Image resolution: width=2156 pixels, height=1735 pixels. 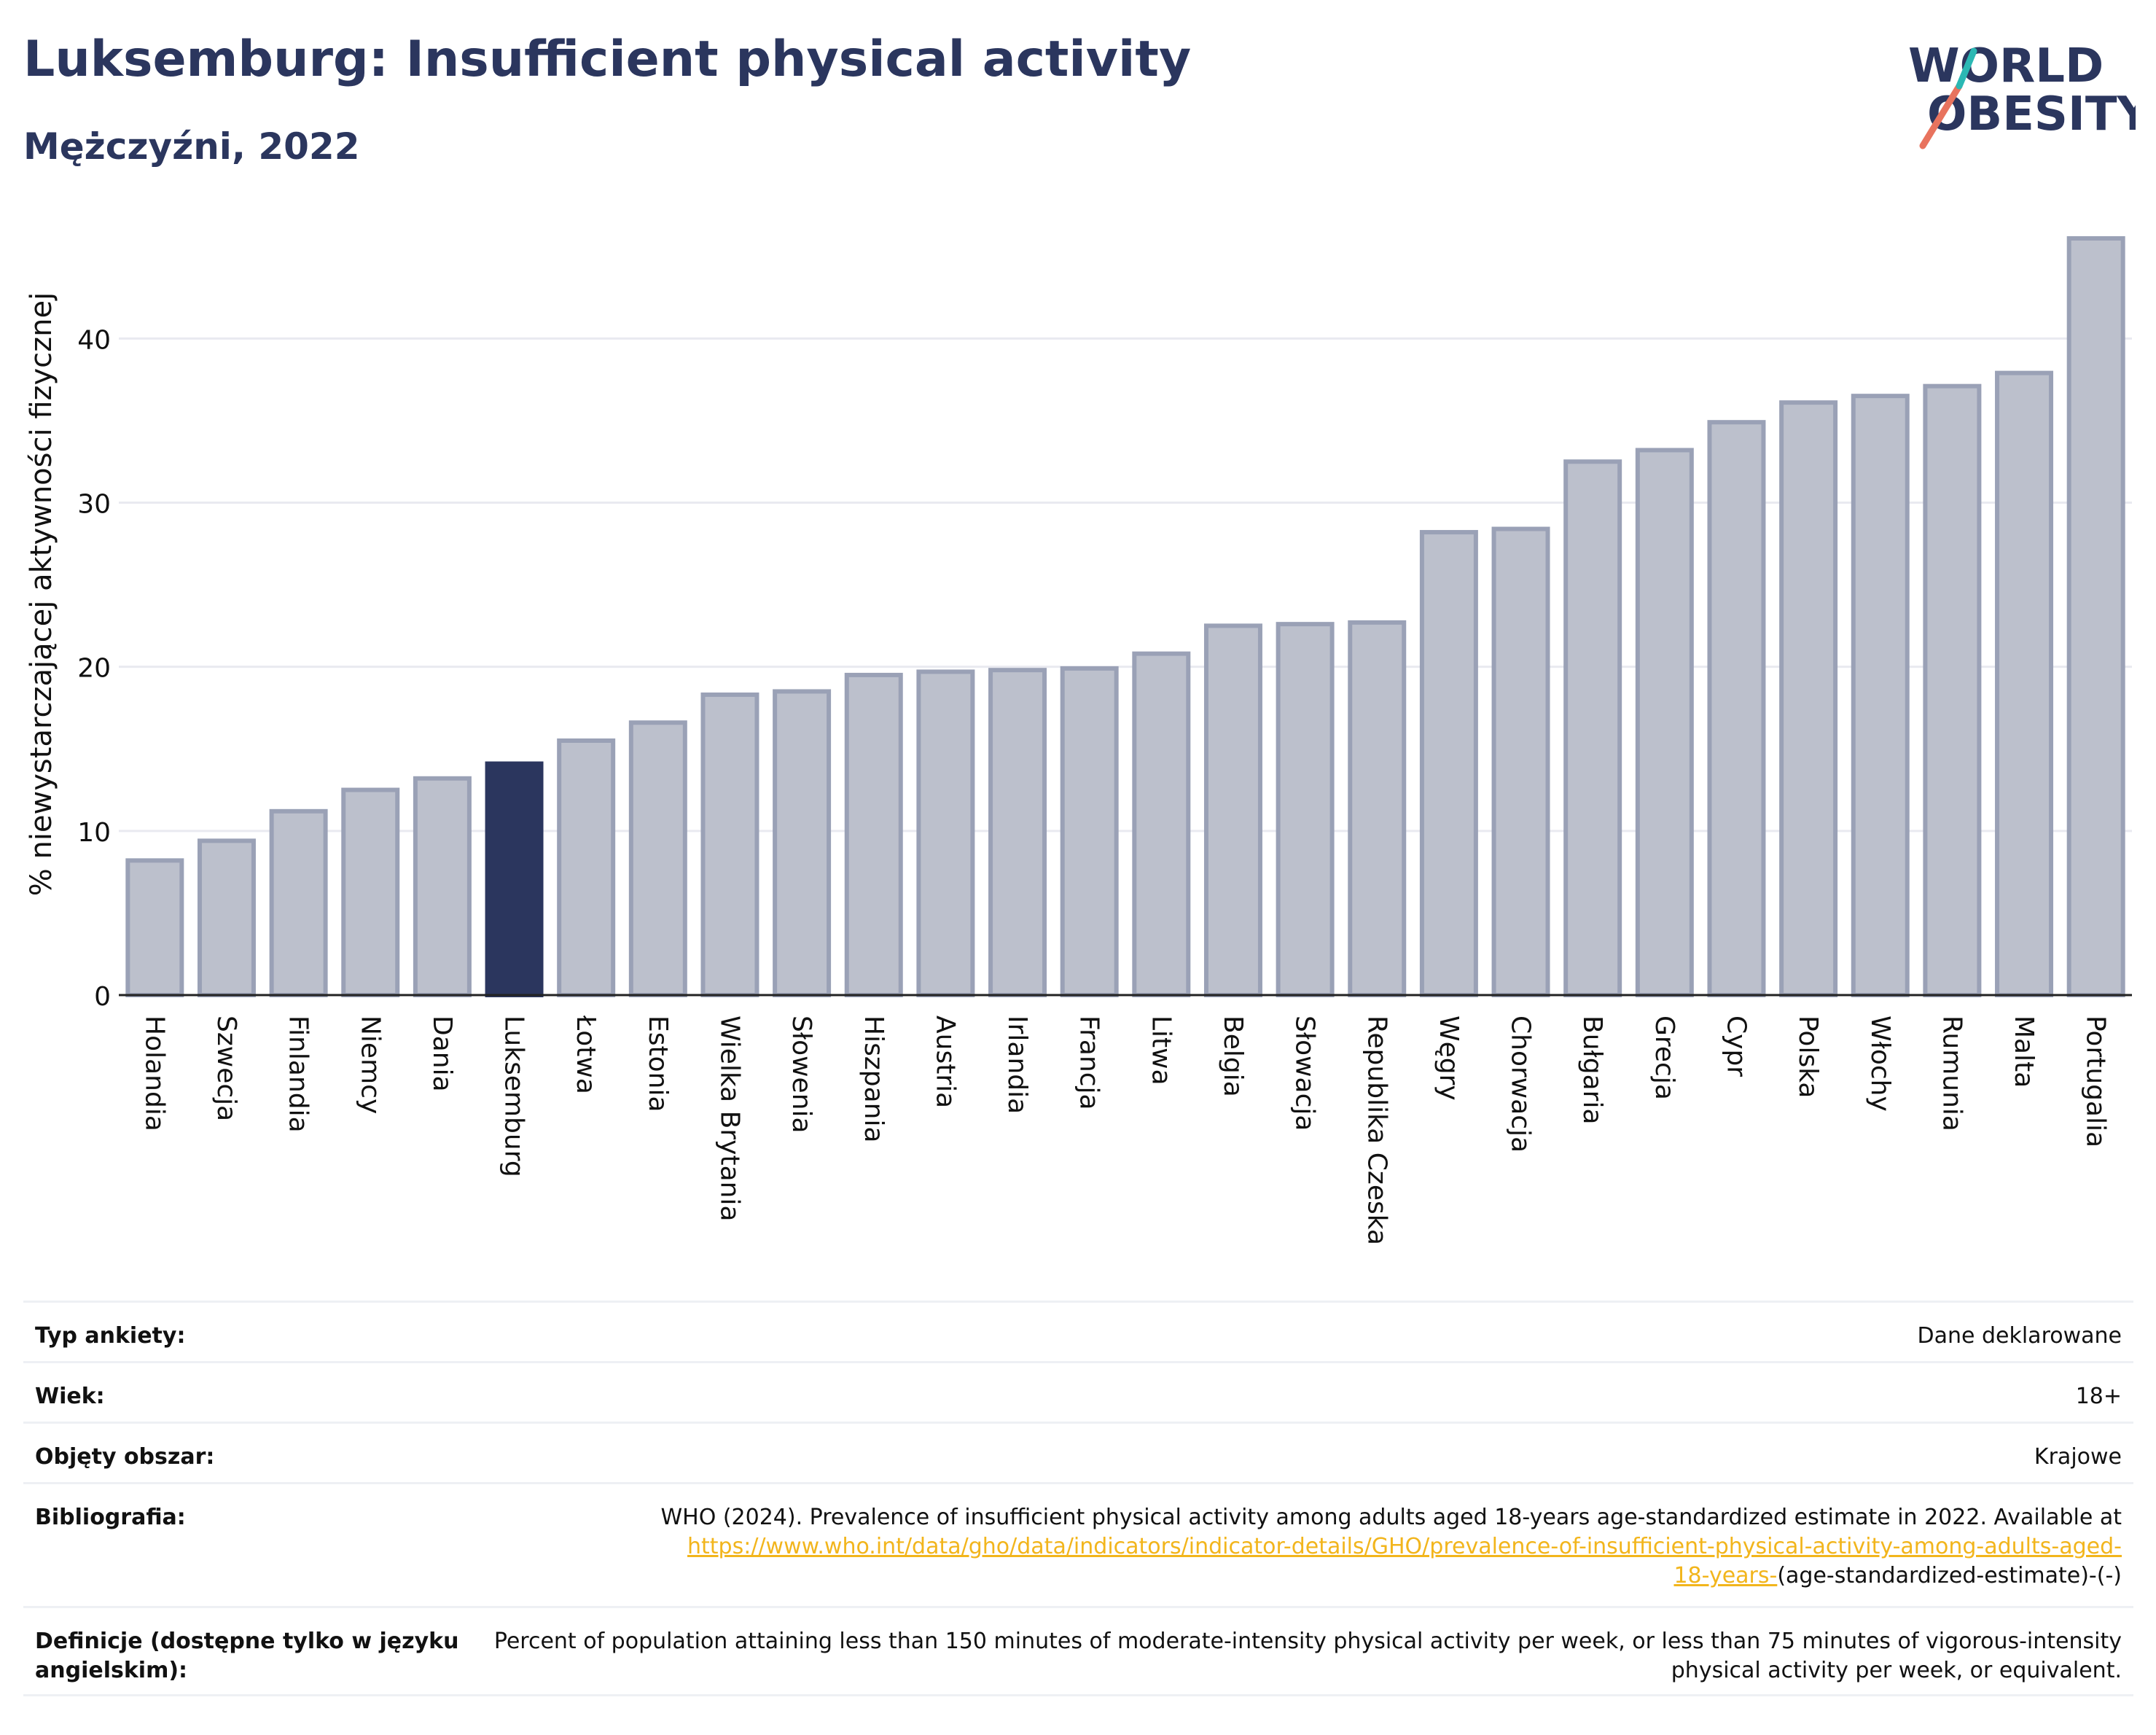 I want to click on logo-line1: WORLD, so click(x=2006, y=66).